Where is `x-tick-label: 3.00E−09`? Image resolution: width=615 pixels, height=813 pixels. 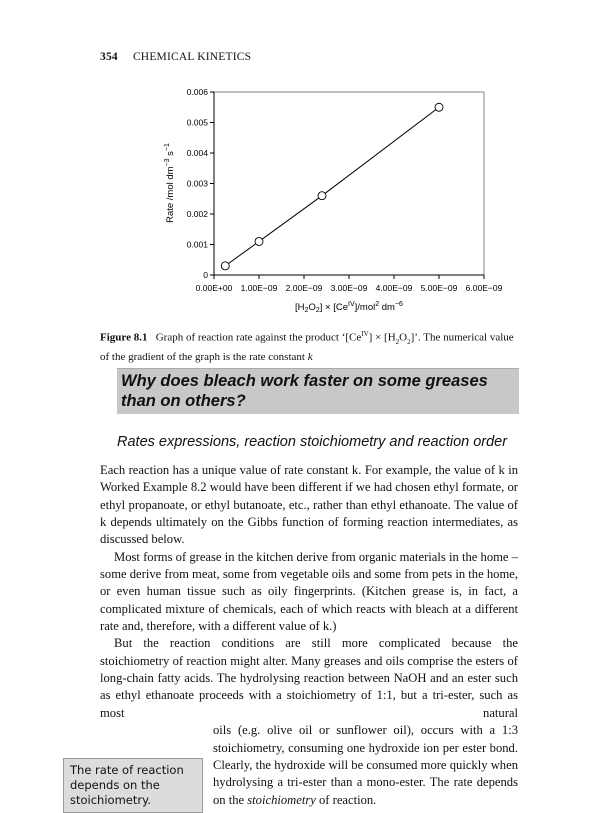
x-tick-label: 3.00E−09 is located at coordinates (349, 288).